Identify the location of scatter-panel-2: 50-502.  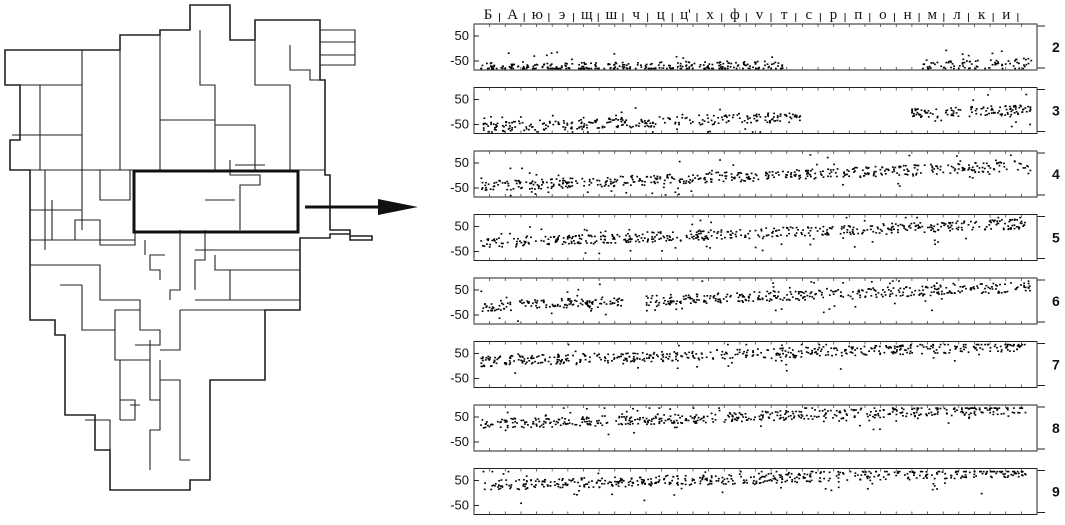
(755, 47).